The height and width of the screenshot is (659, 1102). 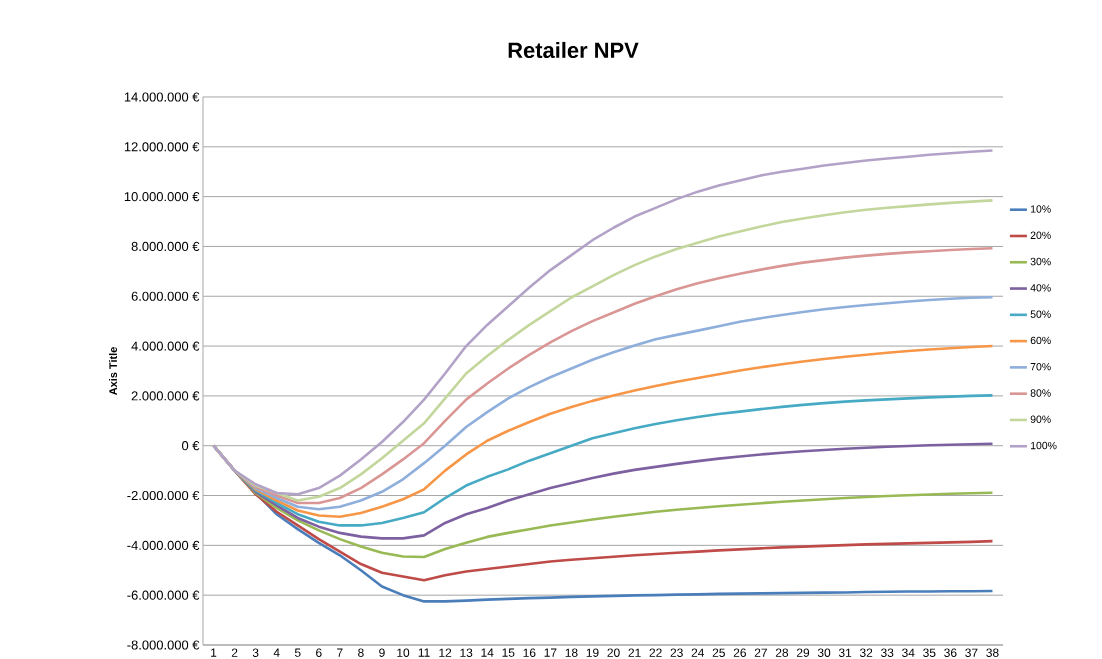 What do you see at coordinates (1041, 209) in the screenshot?
I see `legend-label: 10%` at bounding box center [1041, 209].